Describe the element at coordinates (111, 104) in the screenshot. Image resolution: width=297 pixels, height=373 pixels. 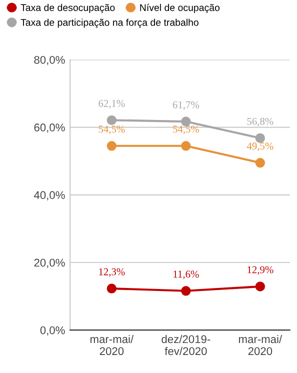
I see `data-label: 62,1%` at that location.